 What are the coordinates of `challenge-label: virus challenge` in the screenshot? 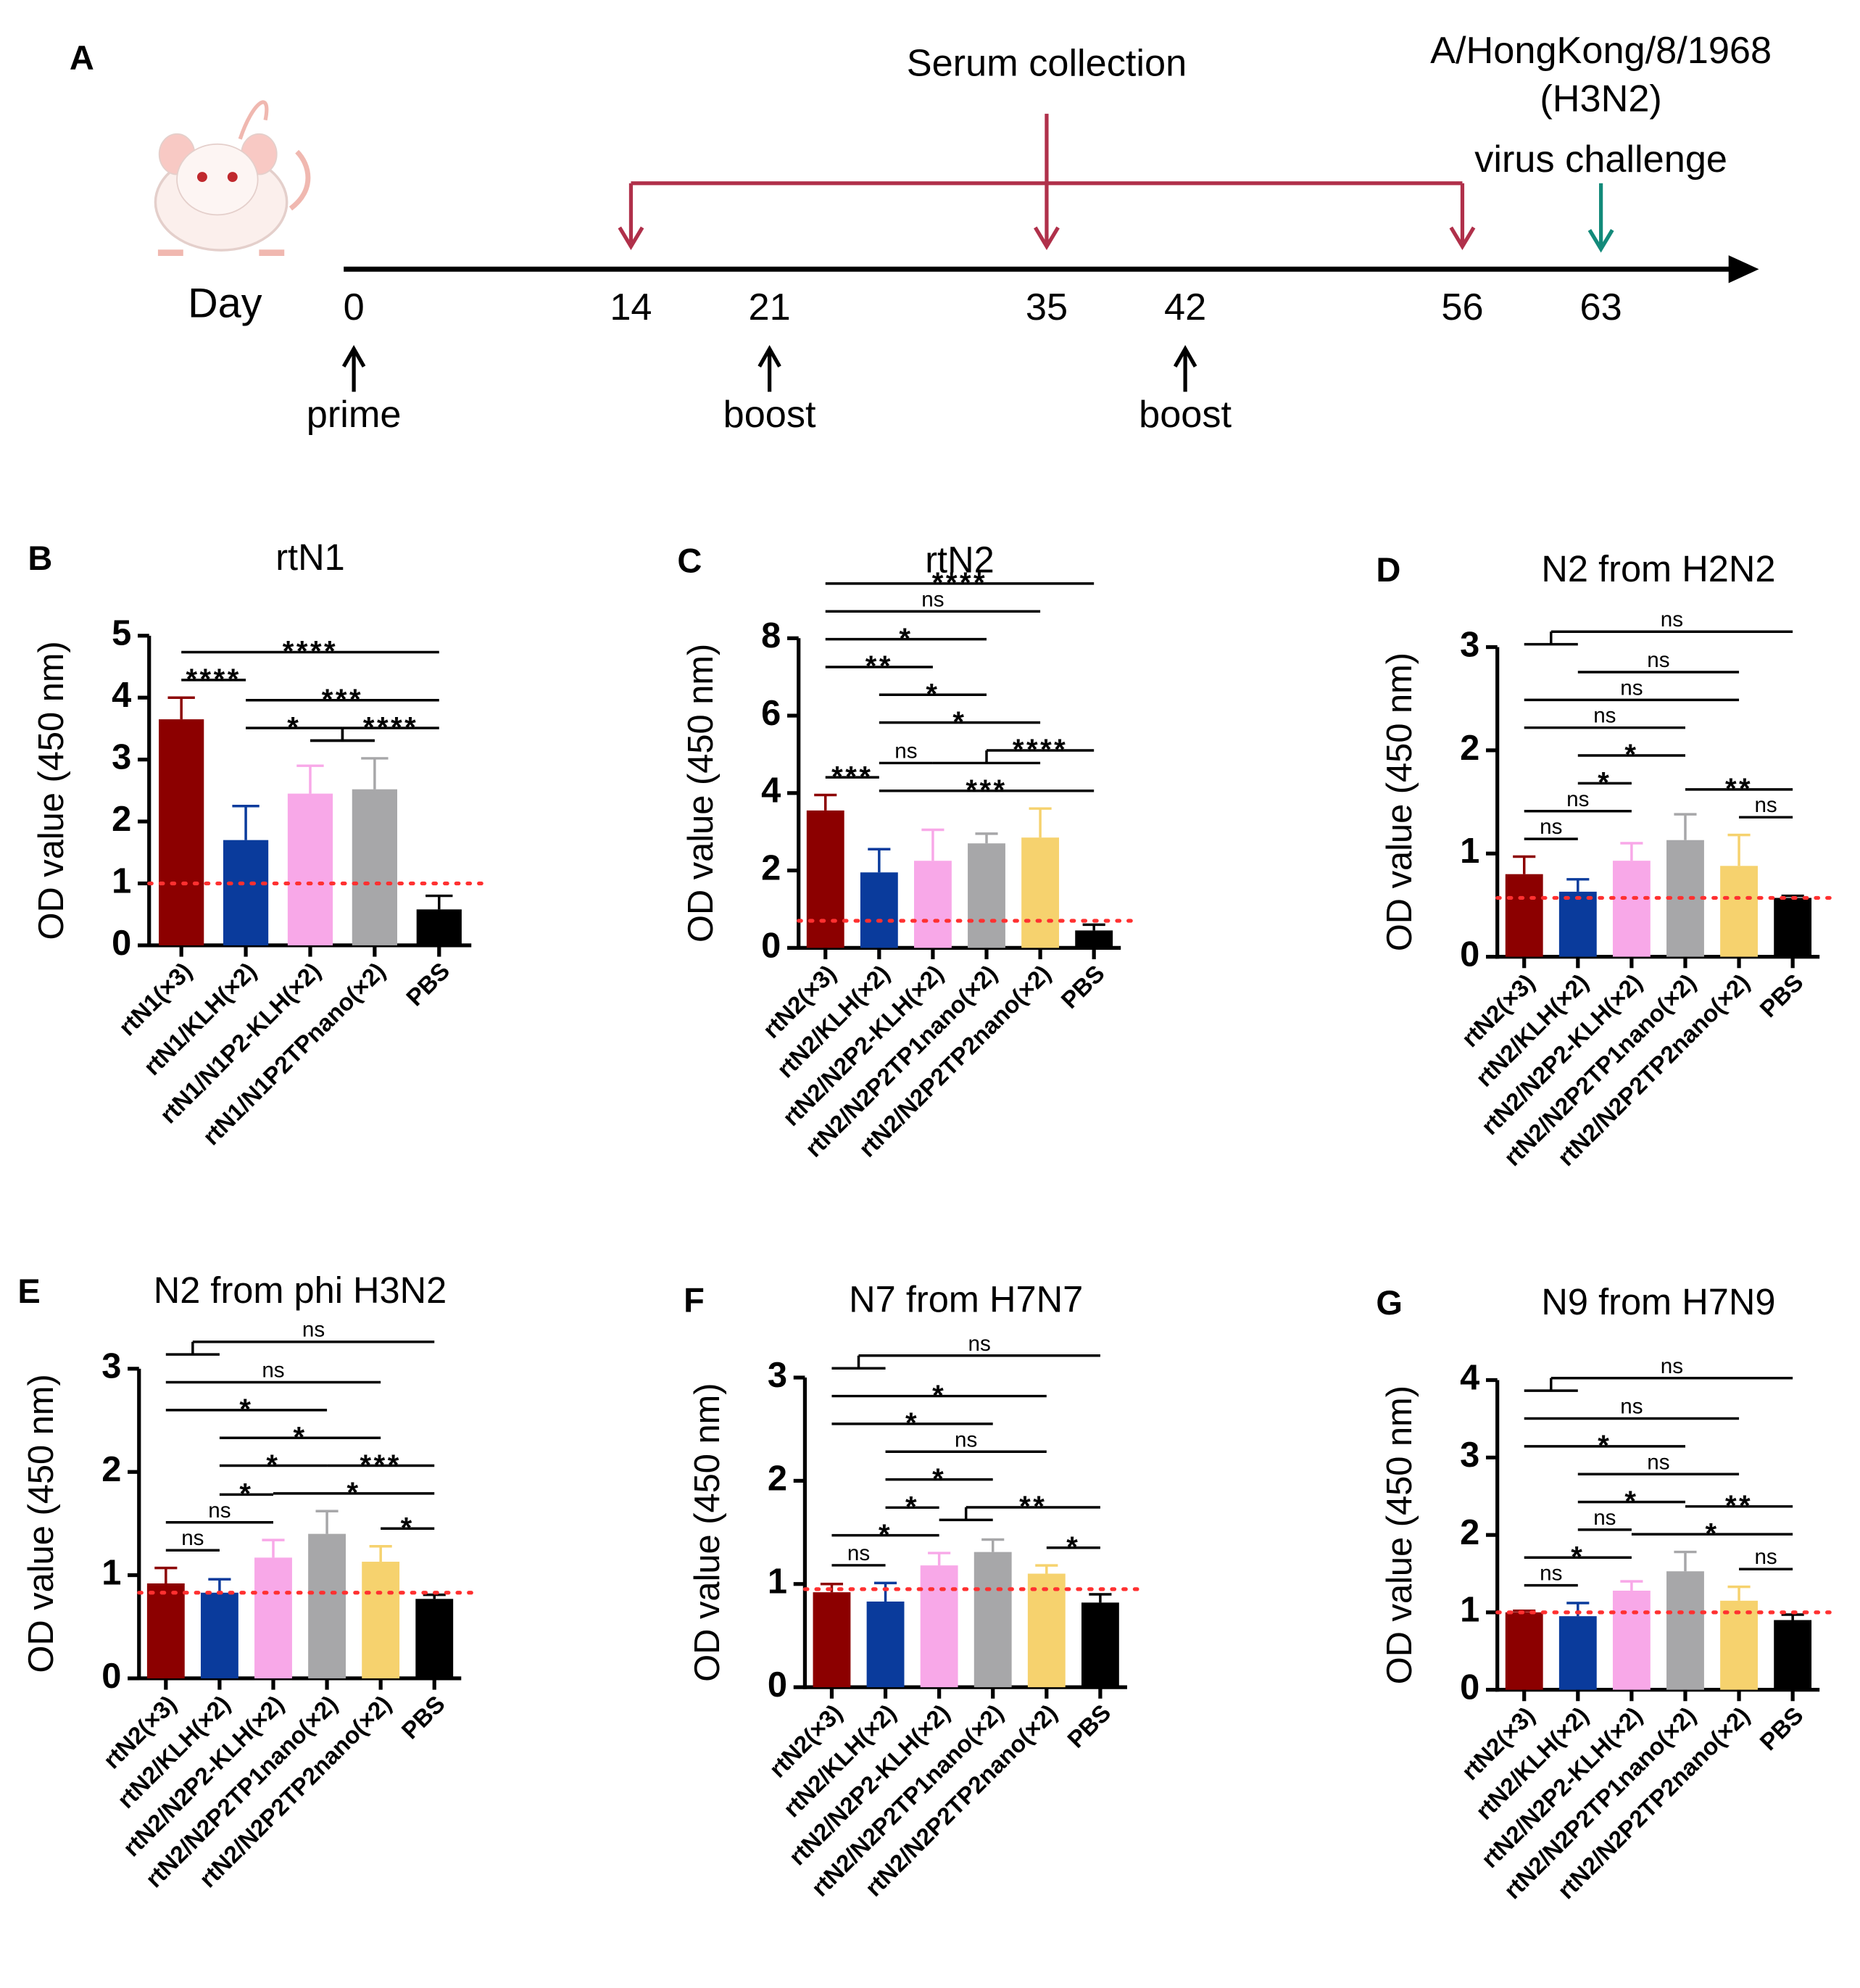 It's located at (1601, 159).